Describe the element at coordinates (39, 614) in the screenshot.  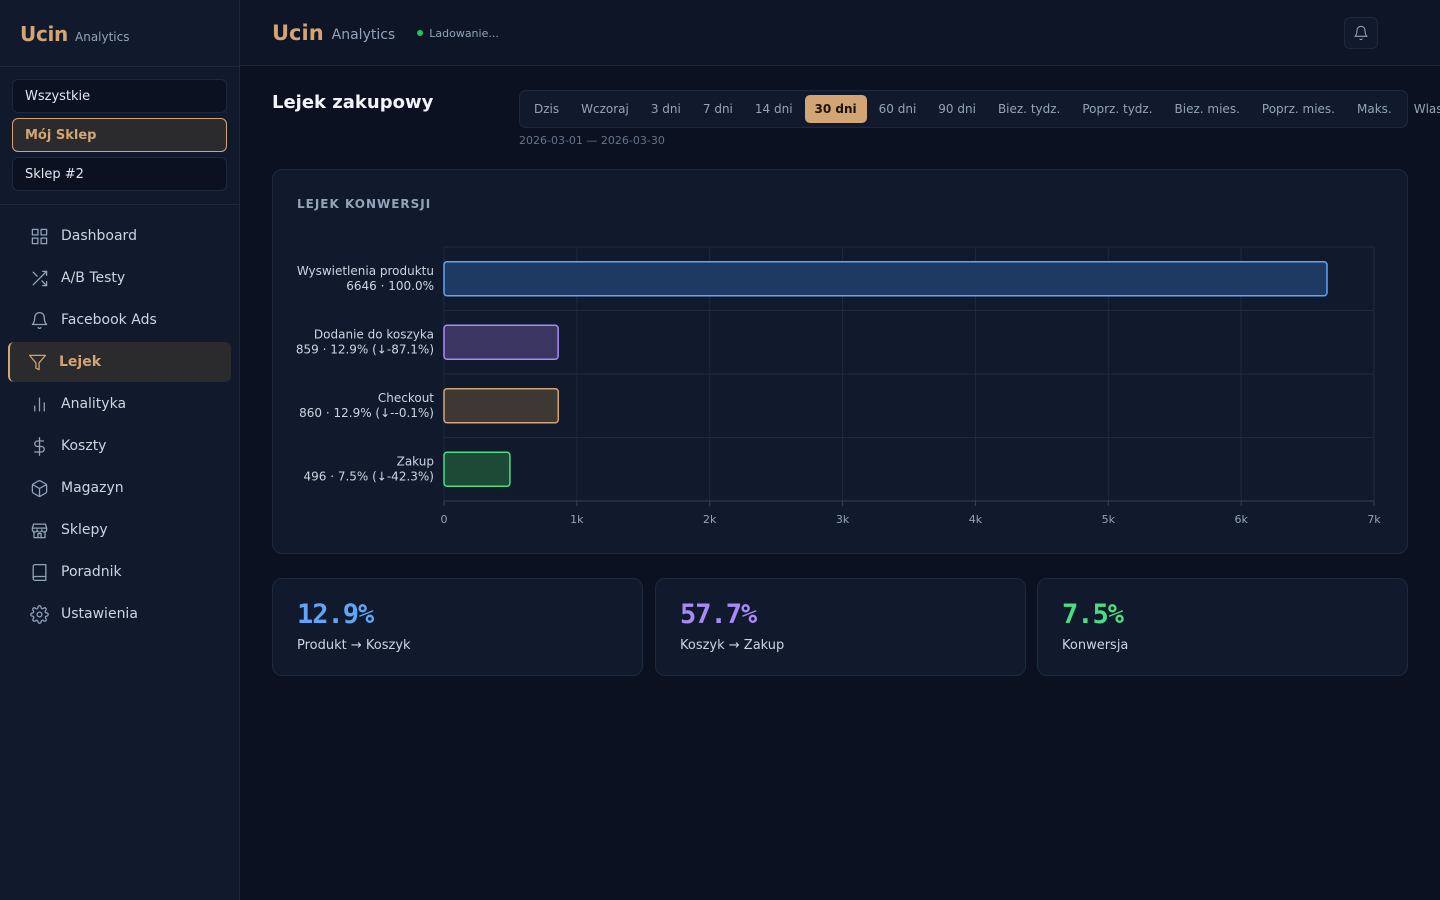
I see `gear-icon` at that location.